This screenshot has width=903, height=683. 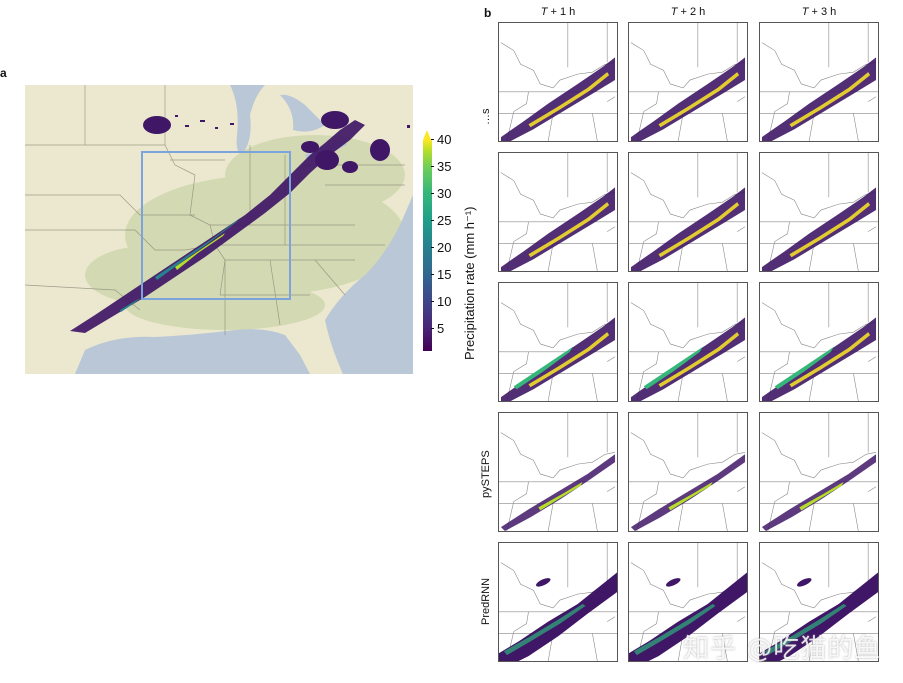 What do you see at coordinates (688, 342) in the screenshot?
I see `forecast-panel-r3-c2` at bounding box center [688, 342].